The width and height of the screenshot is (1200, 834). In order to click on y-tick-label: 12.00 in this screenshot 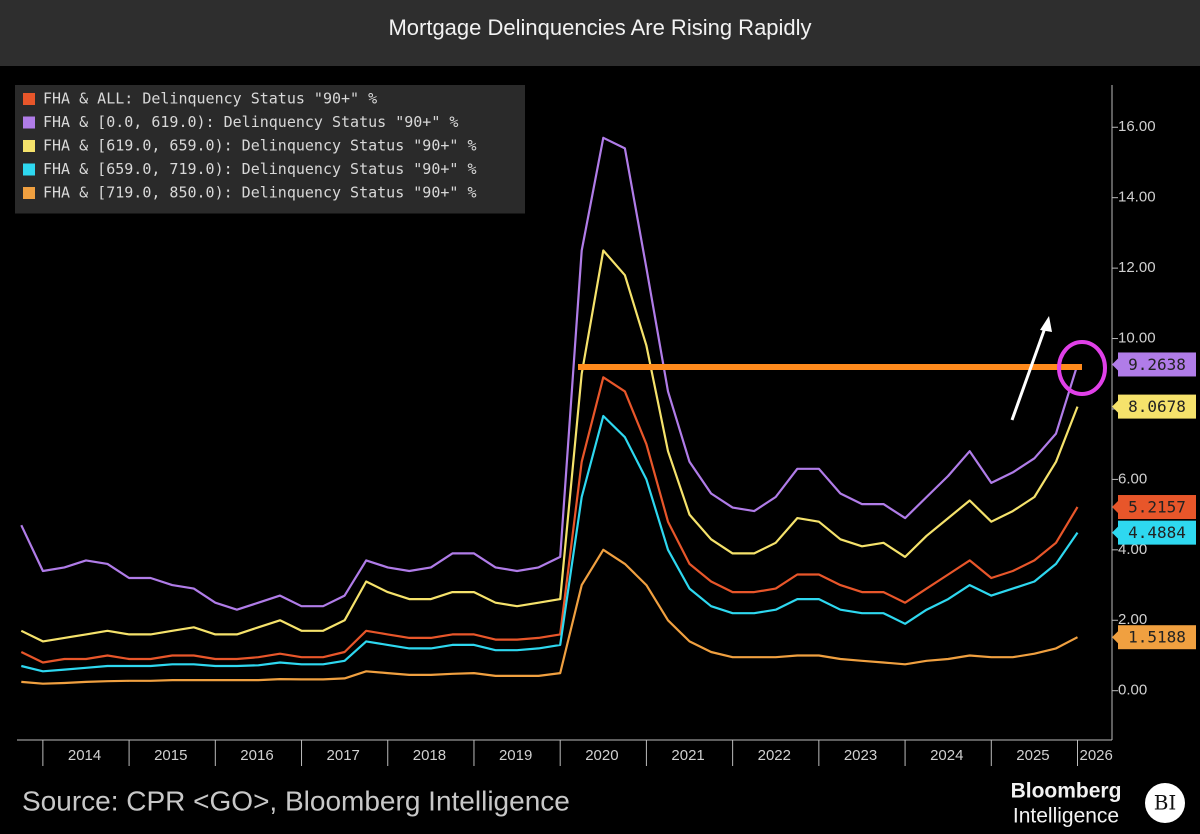, I will do `click(1137, 267)`.